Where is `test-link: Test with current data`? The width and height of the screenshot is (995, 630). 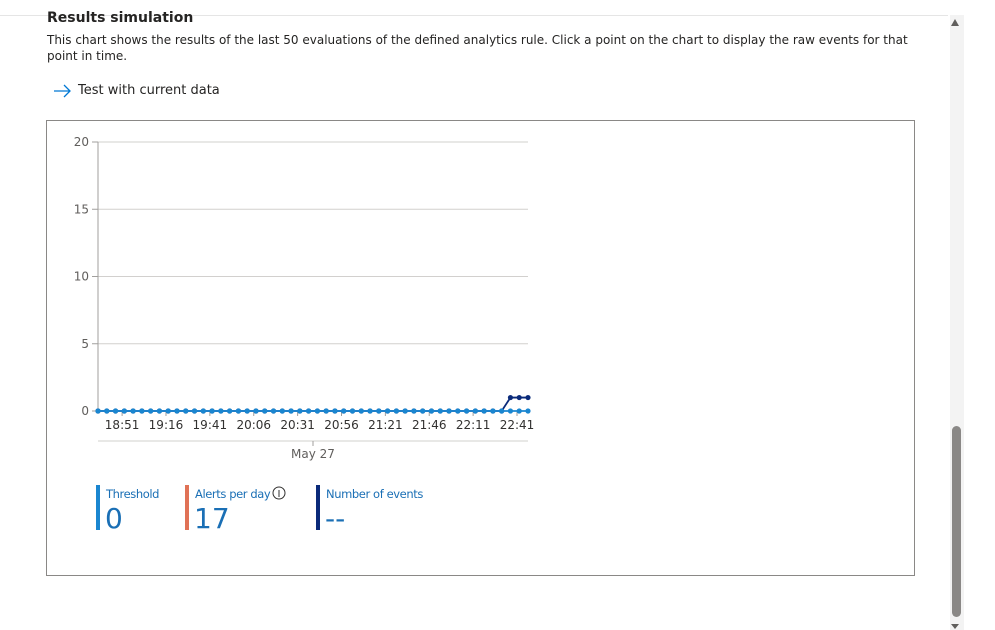
test-link: Test with current data is located at coordinates (136, 90).